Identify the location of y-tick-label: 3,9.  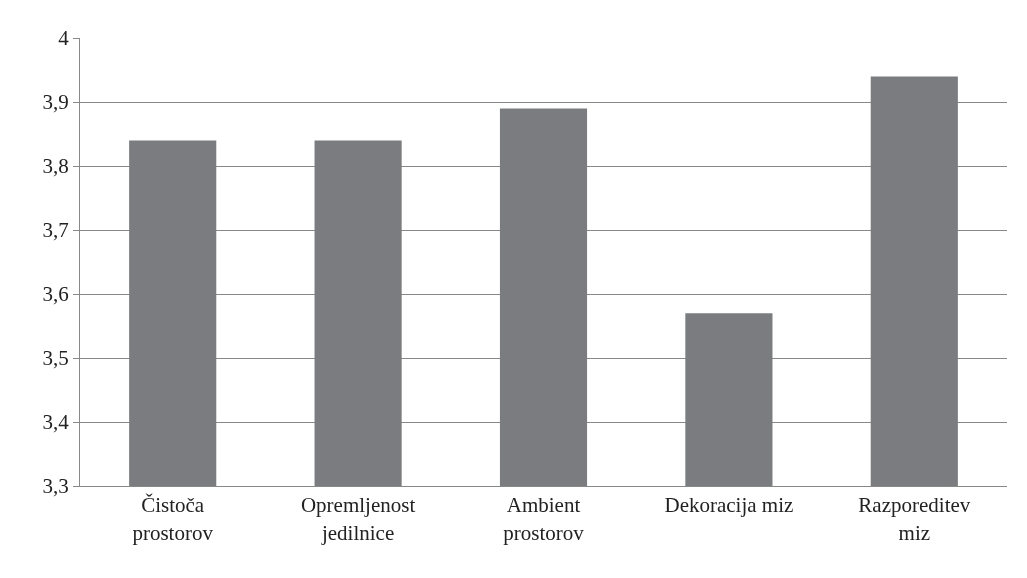
(55, 102).